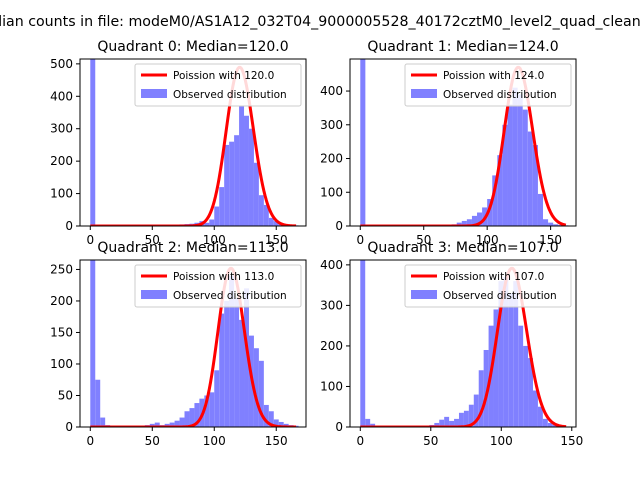 The width and height of the screenshot is (640, 480). I want to click on legend: Poission with 113.0 Observed distribution, so click(218, 286).